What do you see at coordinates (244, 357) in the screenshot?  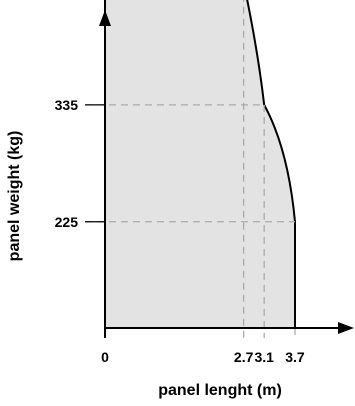 I see `x-tick-label-2-7: 2.7` at bounding box center [244, 357].